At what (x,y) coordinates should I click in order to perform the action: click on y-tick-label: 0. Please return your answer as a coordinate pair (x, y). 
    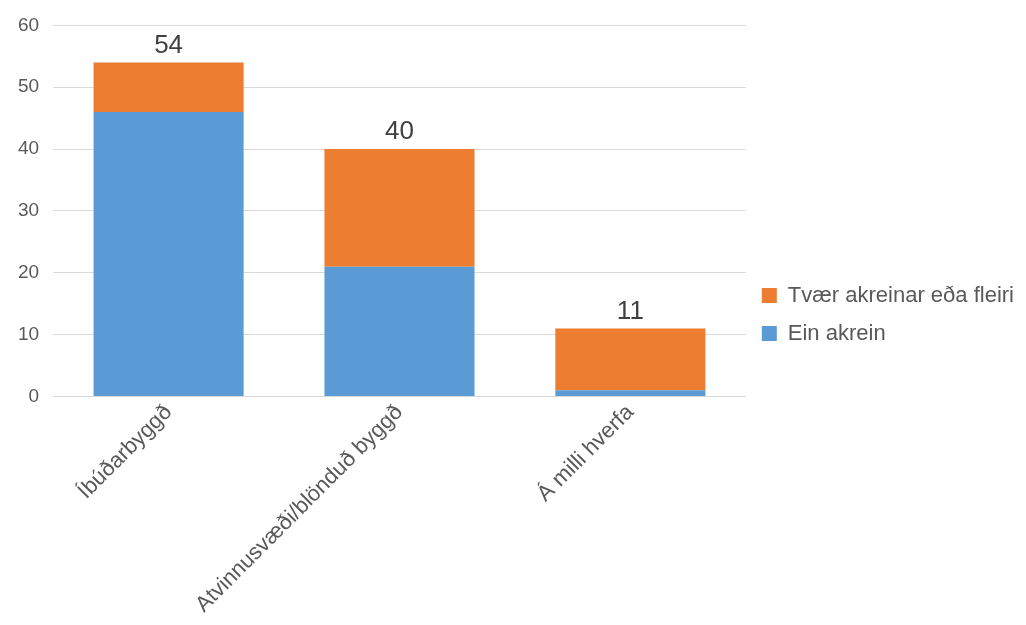
    Looking at the image, I should click on (34, 395).